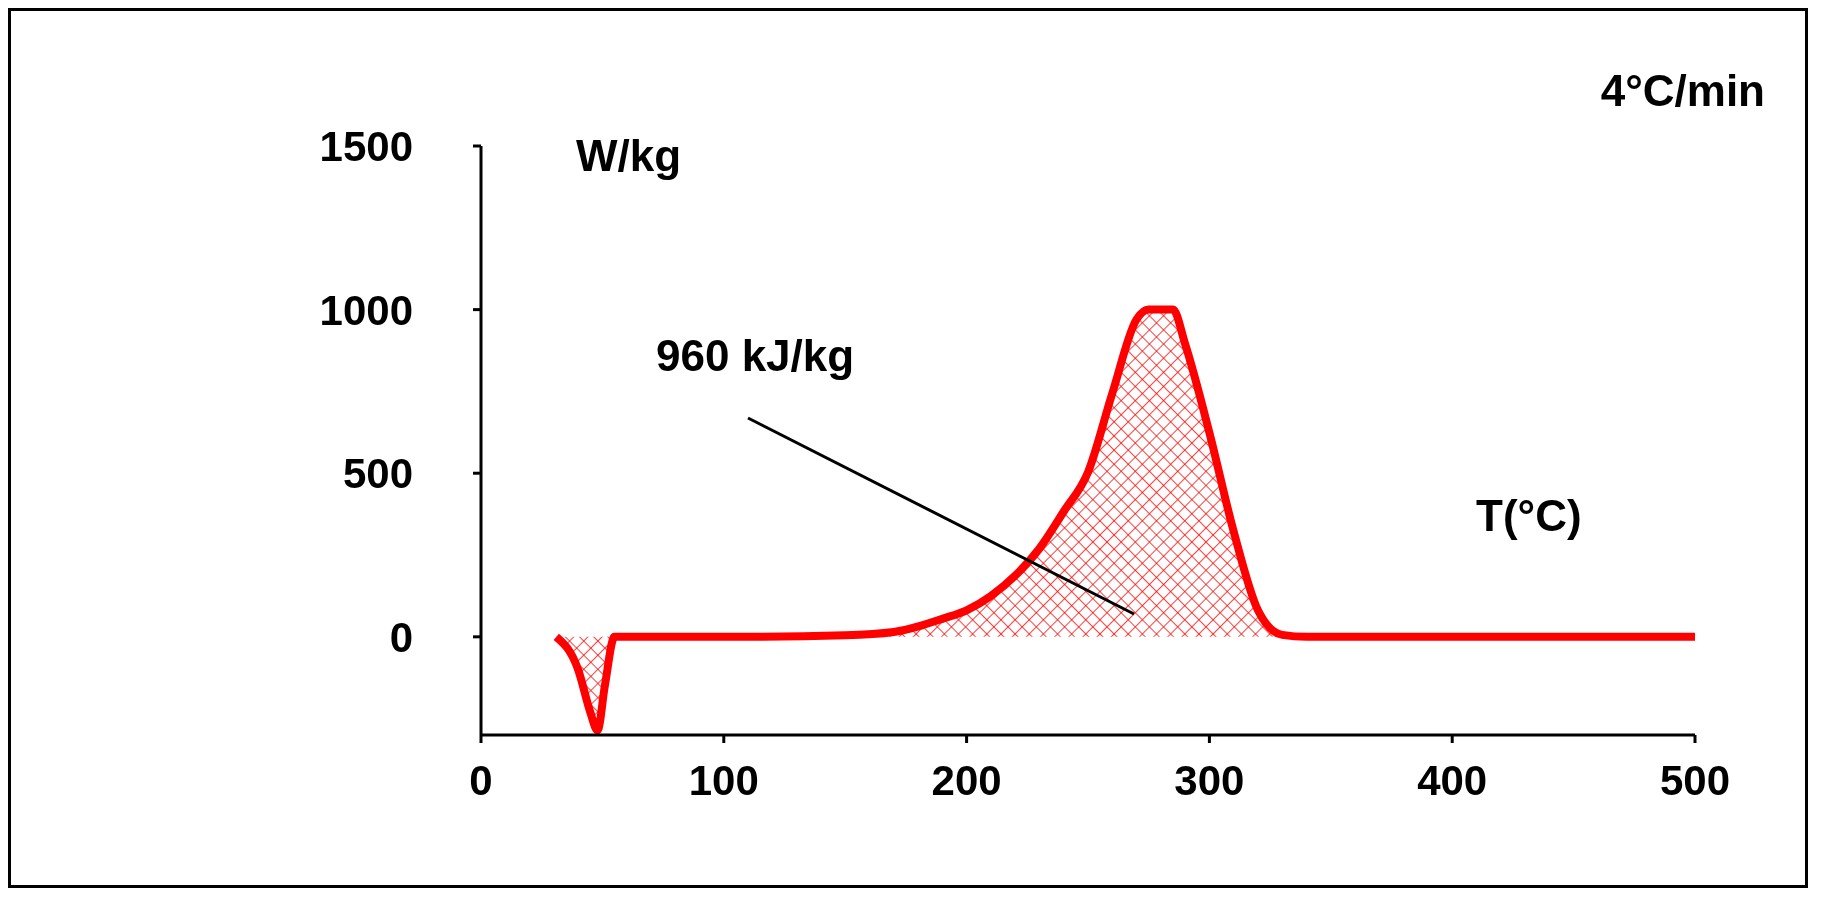 The width and height of the screenshot is (1821, 901). I want to click on y-tick-label: 1000, so click(366, 310).